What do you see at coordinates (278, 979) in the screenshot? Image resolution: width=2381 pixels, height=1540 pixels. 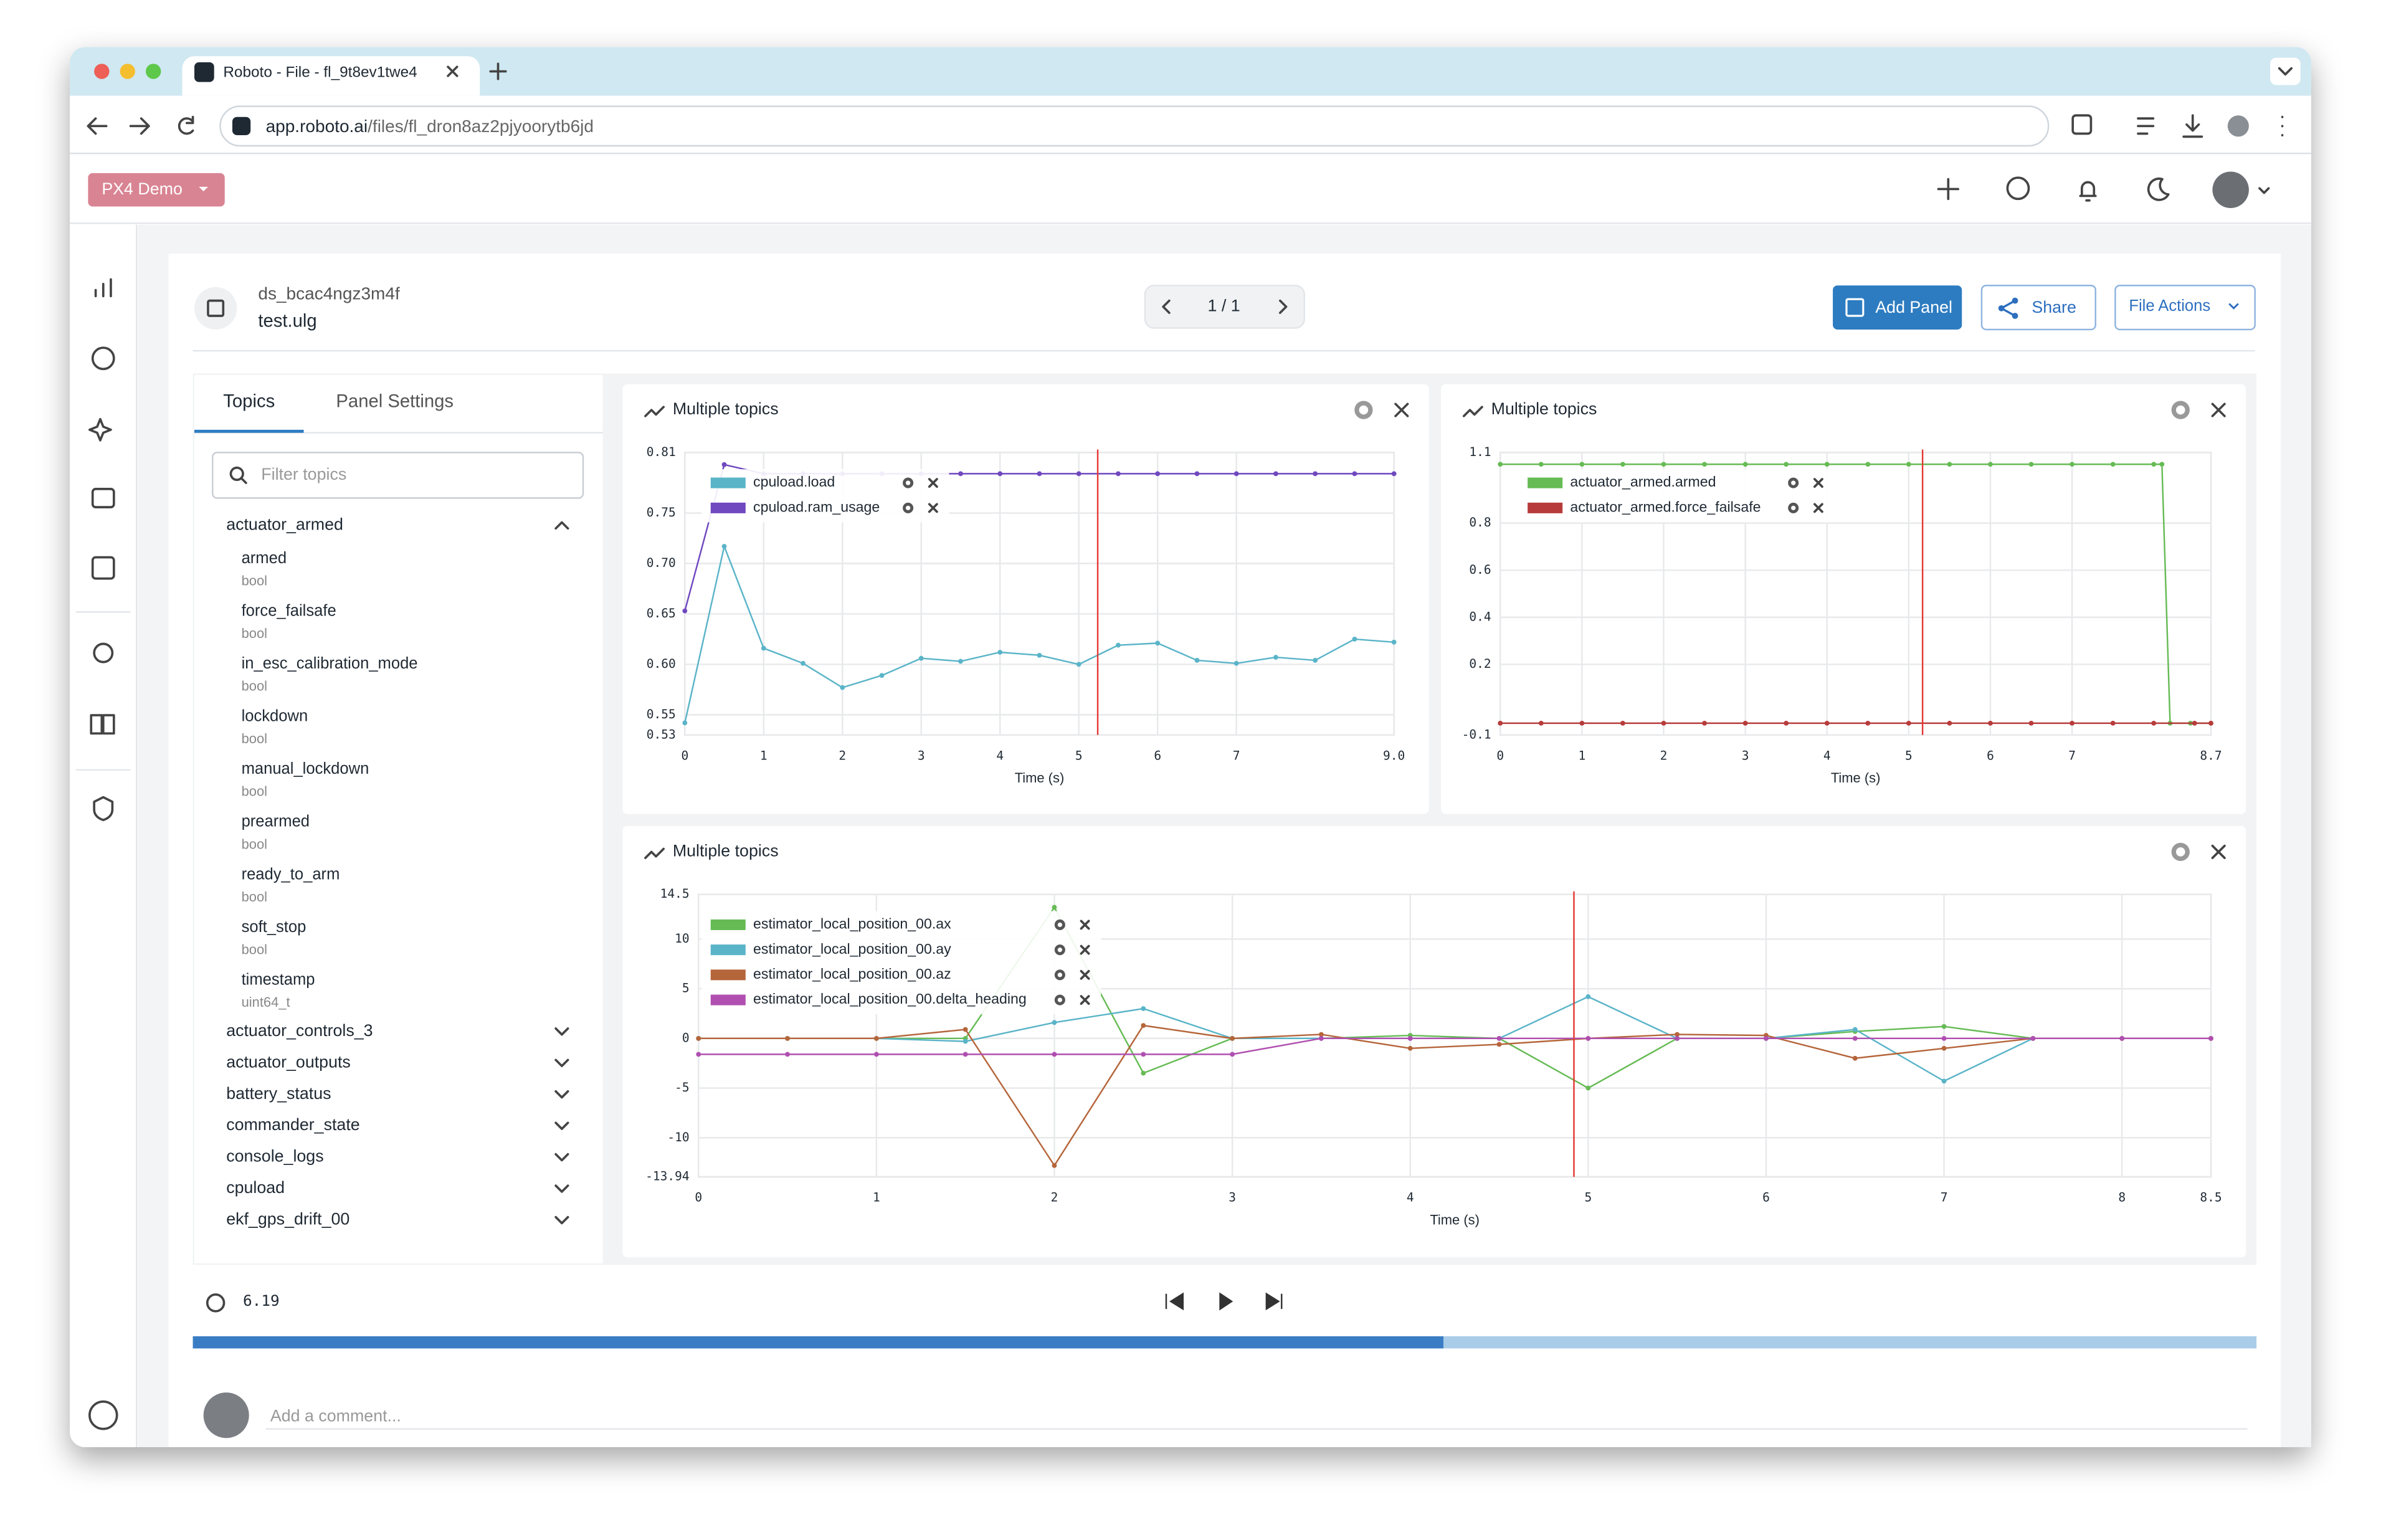 I see `field-name: timestamp` at bounding box center [278, 979].